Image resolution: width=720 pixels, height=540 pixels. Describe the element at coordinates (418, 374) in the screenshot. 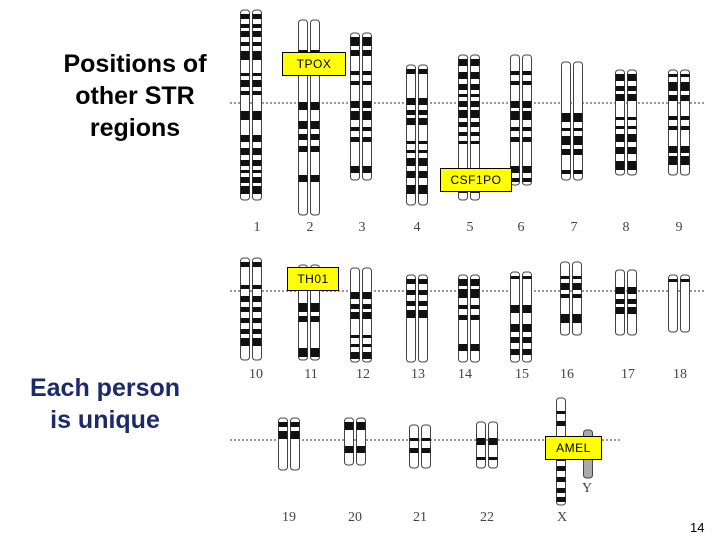

I see `chromosome-label: 13` at that location.